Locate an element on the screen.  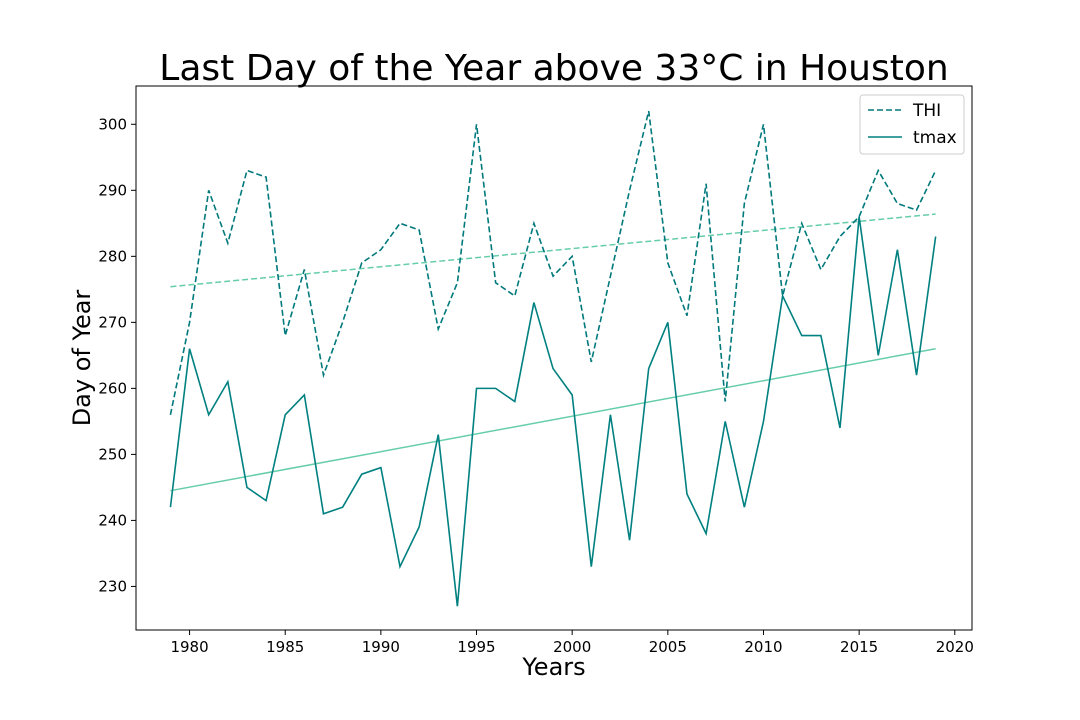
y-tick-label: 280 is located at coordinates (112, 256).